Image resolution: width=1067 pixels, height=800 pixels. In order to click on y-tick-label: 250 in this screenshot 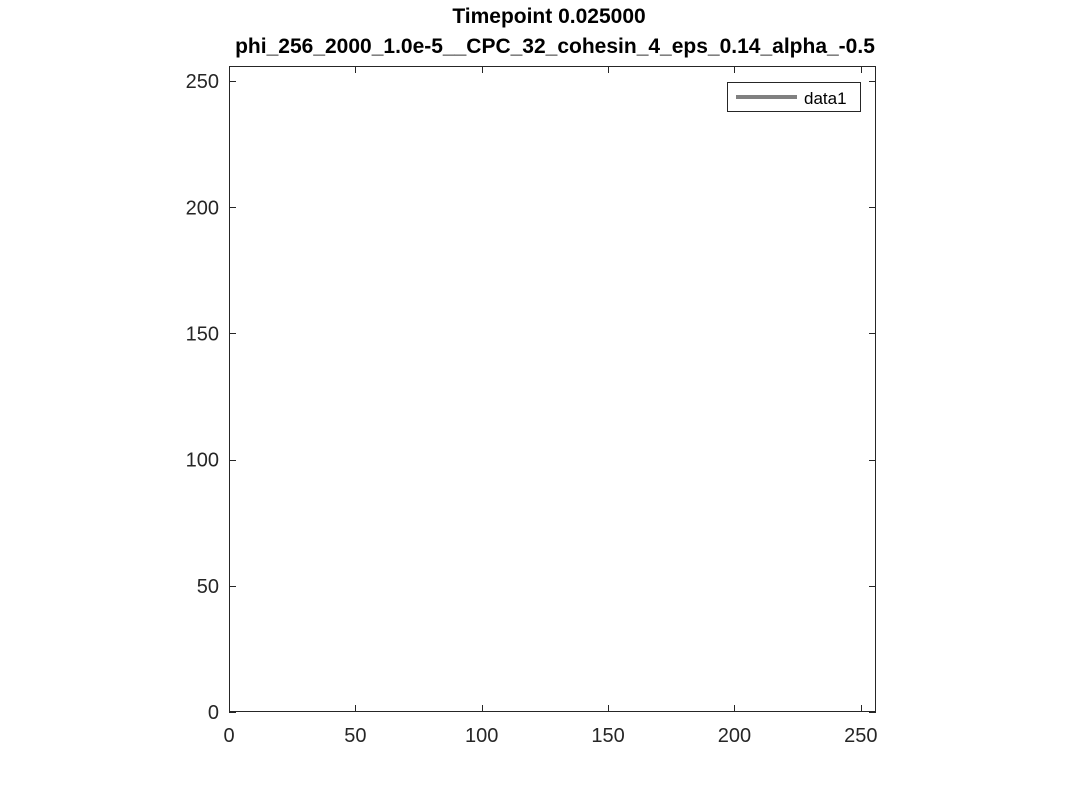, I will do `click(202, 82)`.